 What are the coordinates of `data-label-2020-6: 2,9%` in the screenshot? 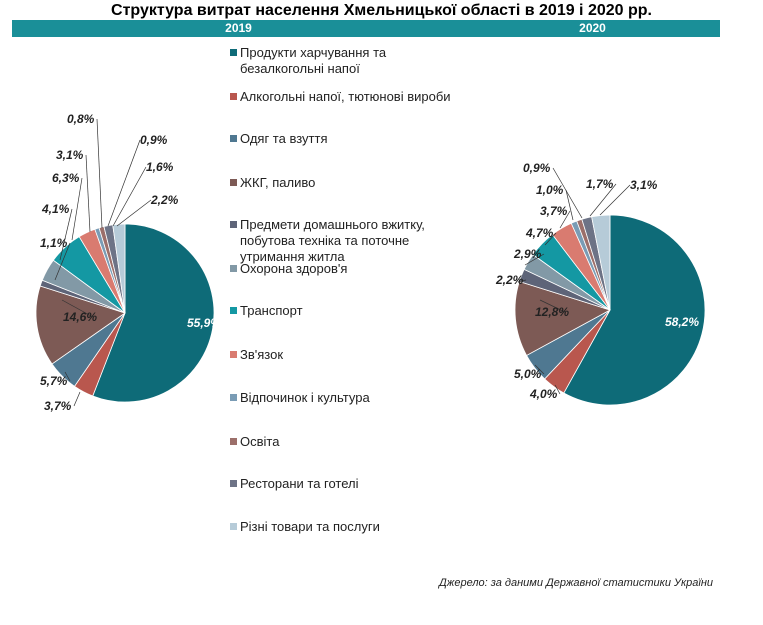 It's located at (527, 254).